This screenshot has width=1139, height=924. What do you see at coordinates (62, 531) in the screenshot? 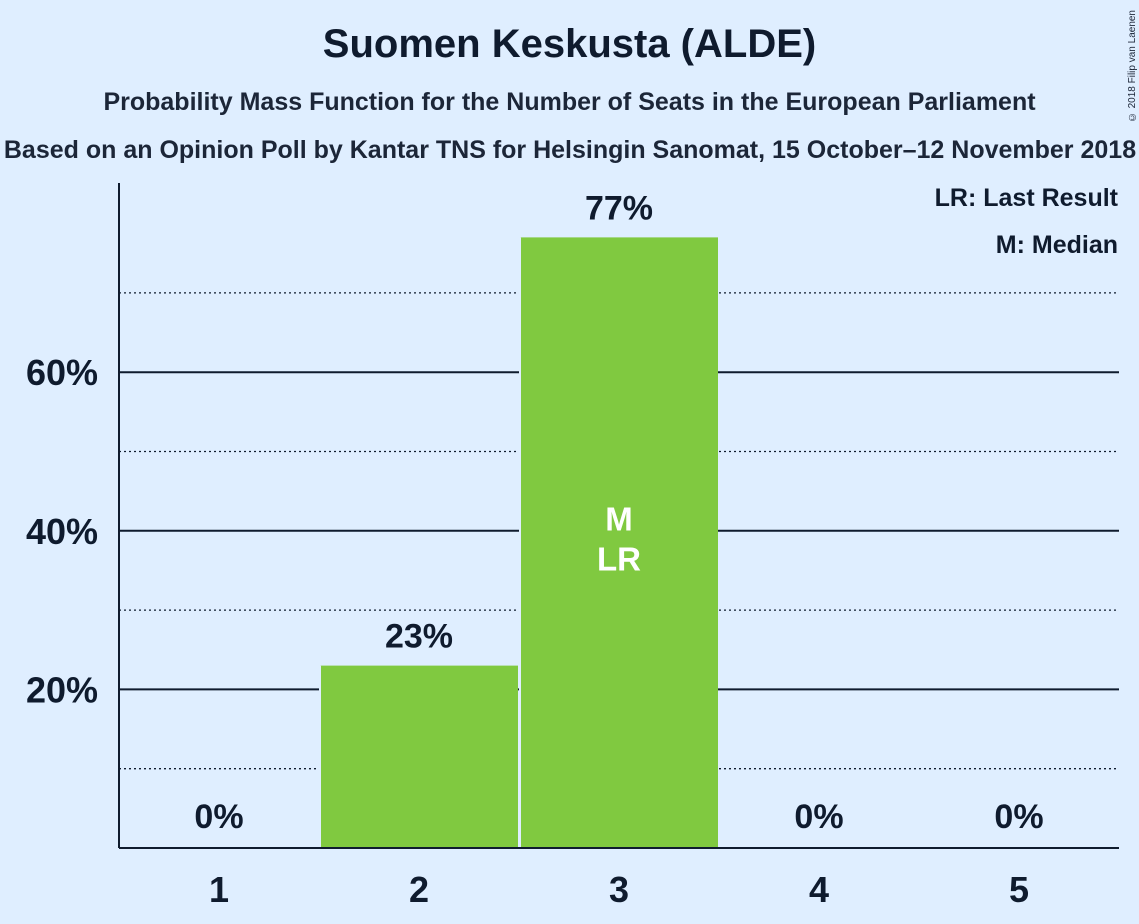
I see `y-tick-label: 40%` at bounding box center [62, 531].